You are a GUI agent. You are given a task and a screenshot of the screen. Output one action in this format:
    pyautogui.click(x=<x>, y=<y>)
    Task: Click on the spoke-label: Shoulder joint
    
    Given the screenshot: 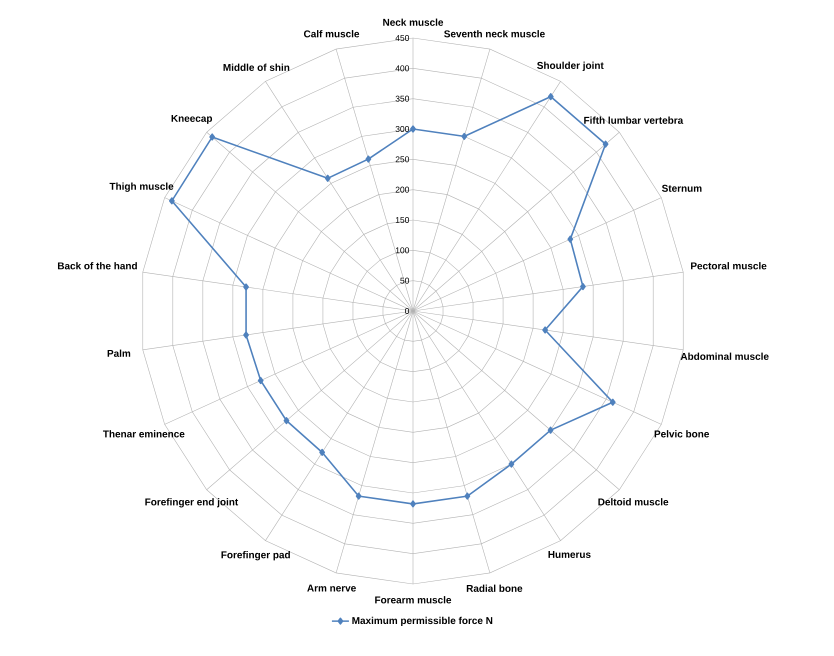 What is the action you would take?
    pyautogui.click(x=570, y=66)
    